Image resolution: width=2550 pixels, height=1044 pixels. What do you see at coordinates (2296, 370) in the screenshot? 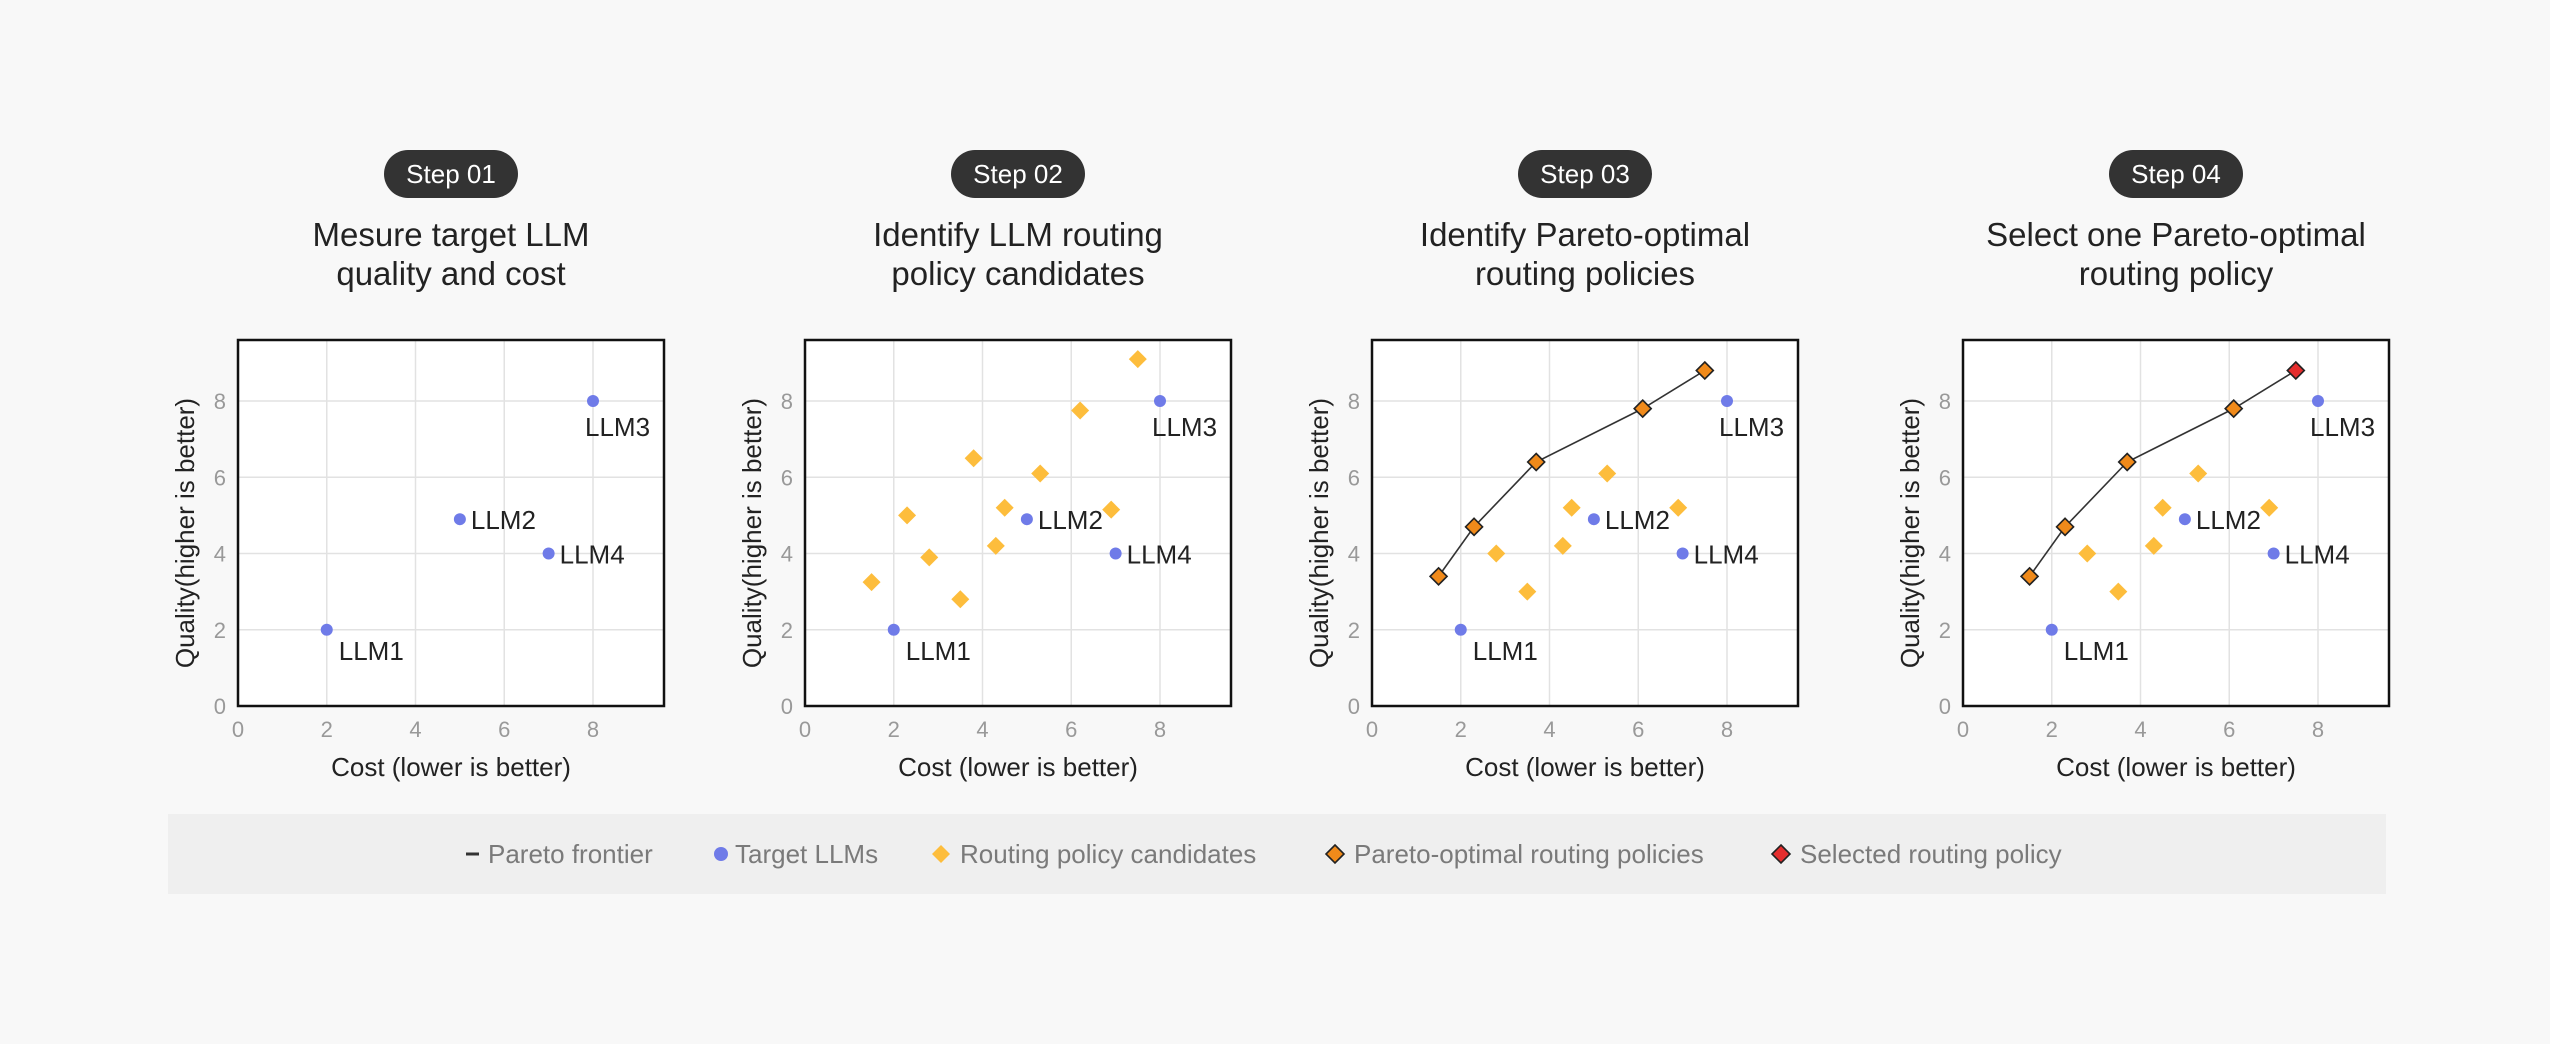
I see `selected-point` at bounding box center [2296, 370].